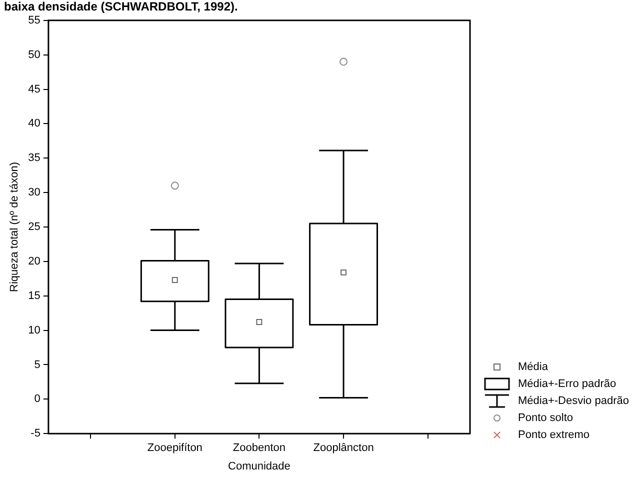 The image size is (640, 477). I want to click on x-tick-label: Zooplâncton, so click(343, 448).